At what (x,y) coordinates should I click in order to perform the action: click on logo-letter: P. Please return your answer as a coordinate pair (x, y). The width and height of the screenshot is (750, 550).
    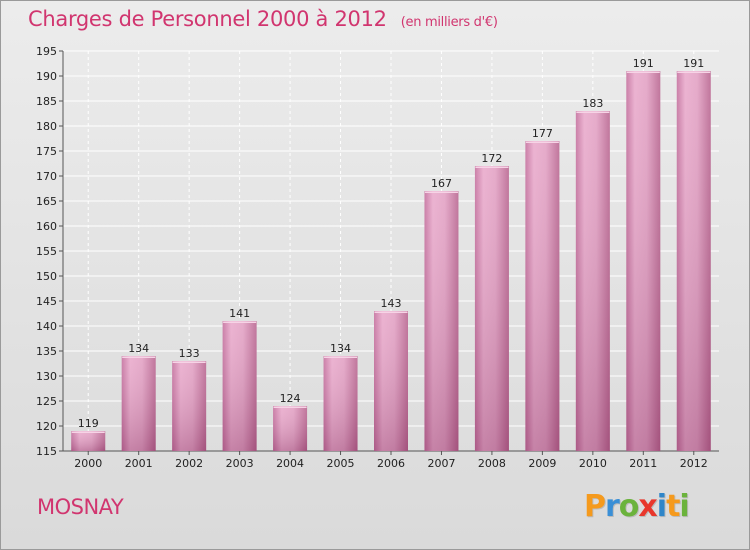
    Looking at the image, I should click on (595, 506).